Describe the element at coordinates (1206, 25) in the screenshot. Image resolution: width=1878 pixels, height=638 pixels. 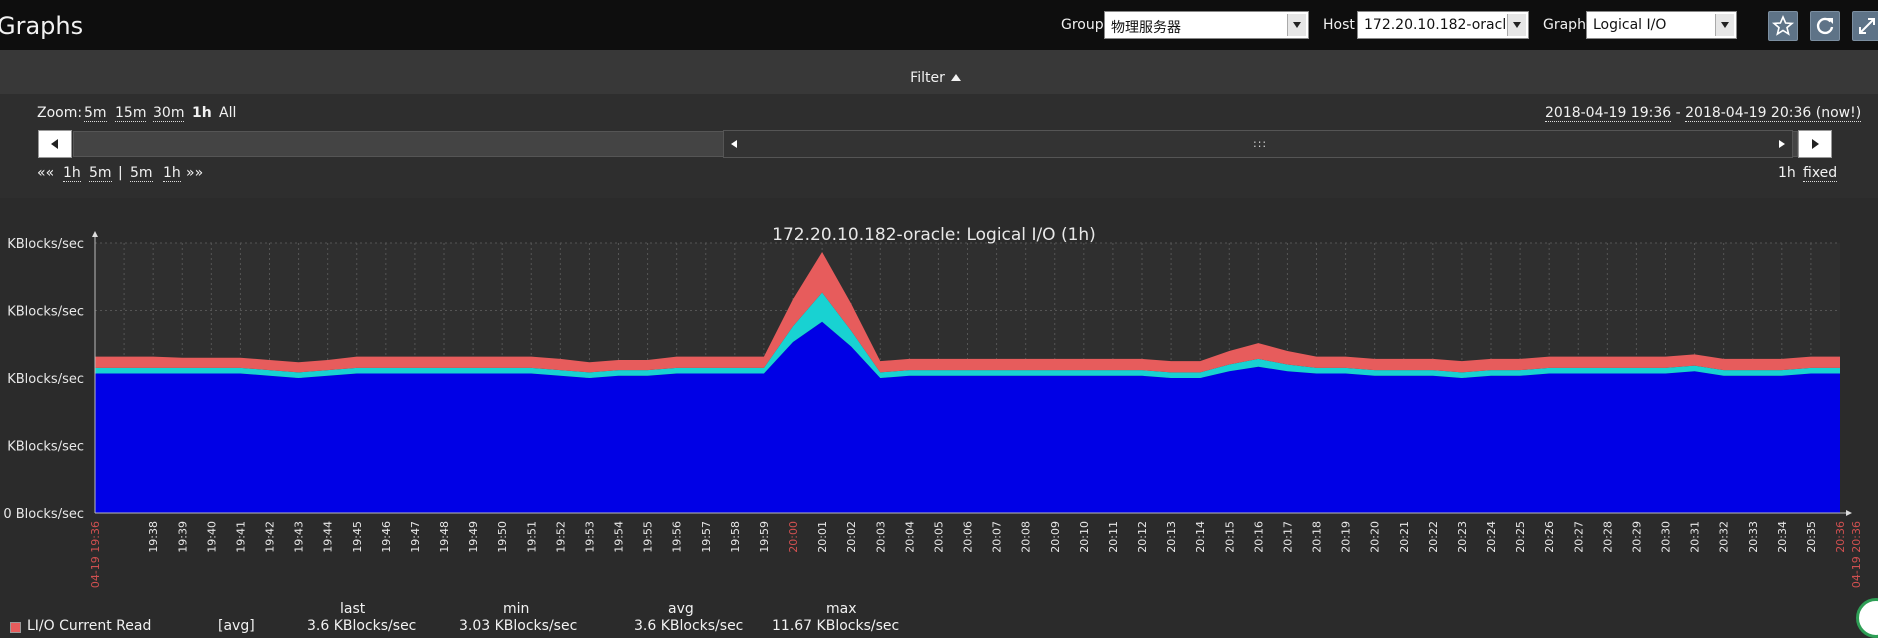
I see `group-select: 物理服务器` at that location.